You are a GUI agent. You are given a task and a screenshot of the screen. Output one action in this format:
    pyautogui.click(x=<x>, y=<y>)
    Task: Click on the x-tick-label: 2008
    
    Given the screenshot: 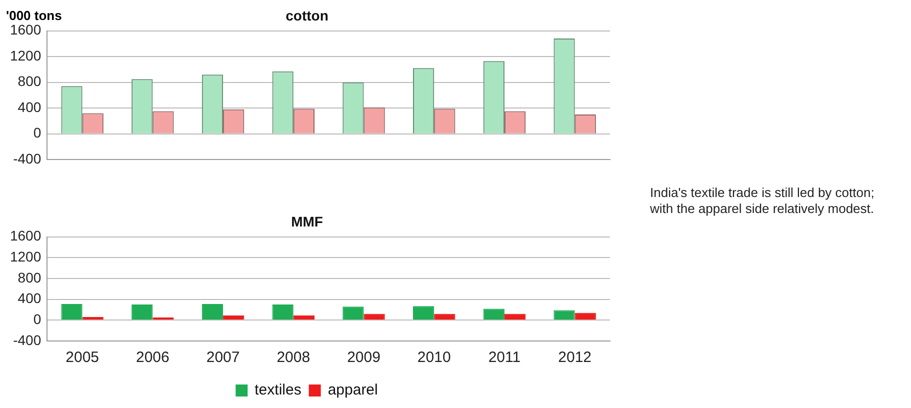 What is the action you would take?
    pyautogui.click(x=293, y=357)
    